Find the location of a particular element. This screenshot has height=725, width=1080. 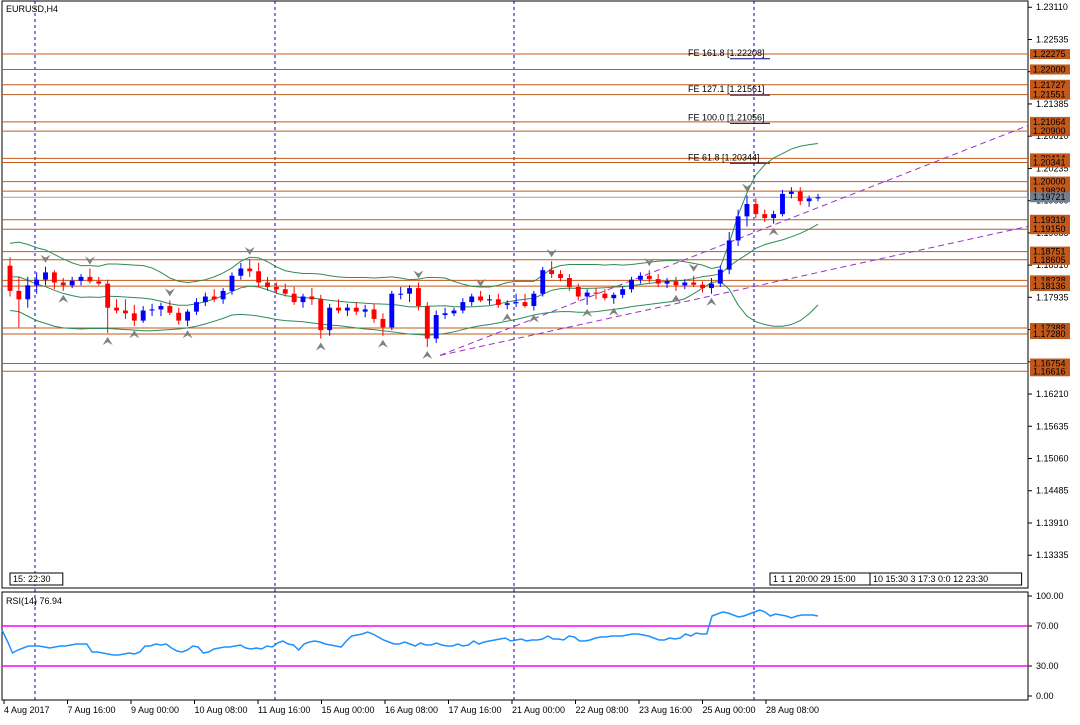

y-tick-label: 1.20235 is located at coordinates (1052, 168).